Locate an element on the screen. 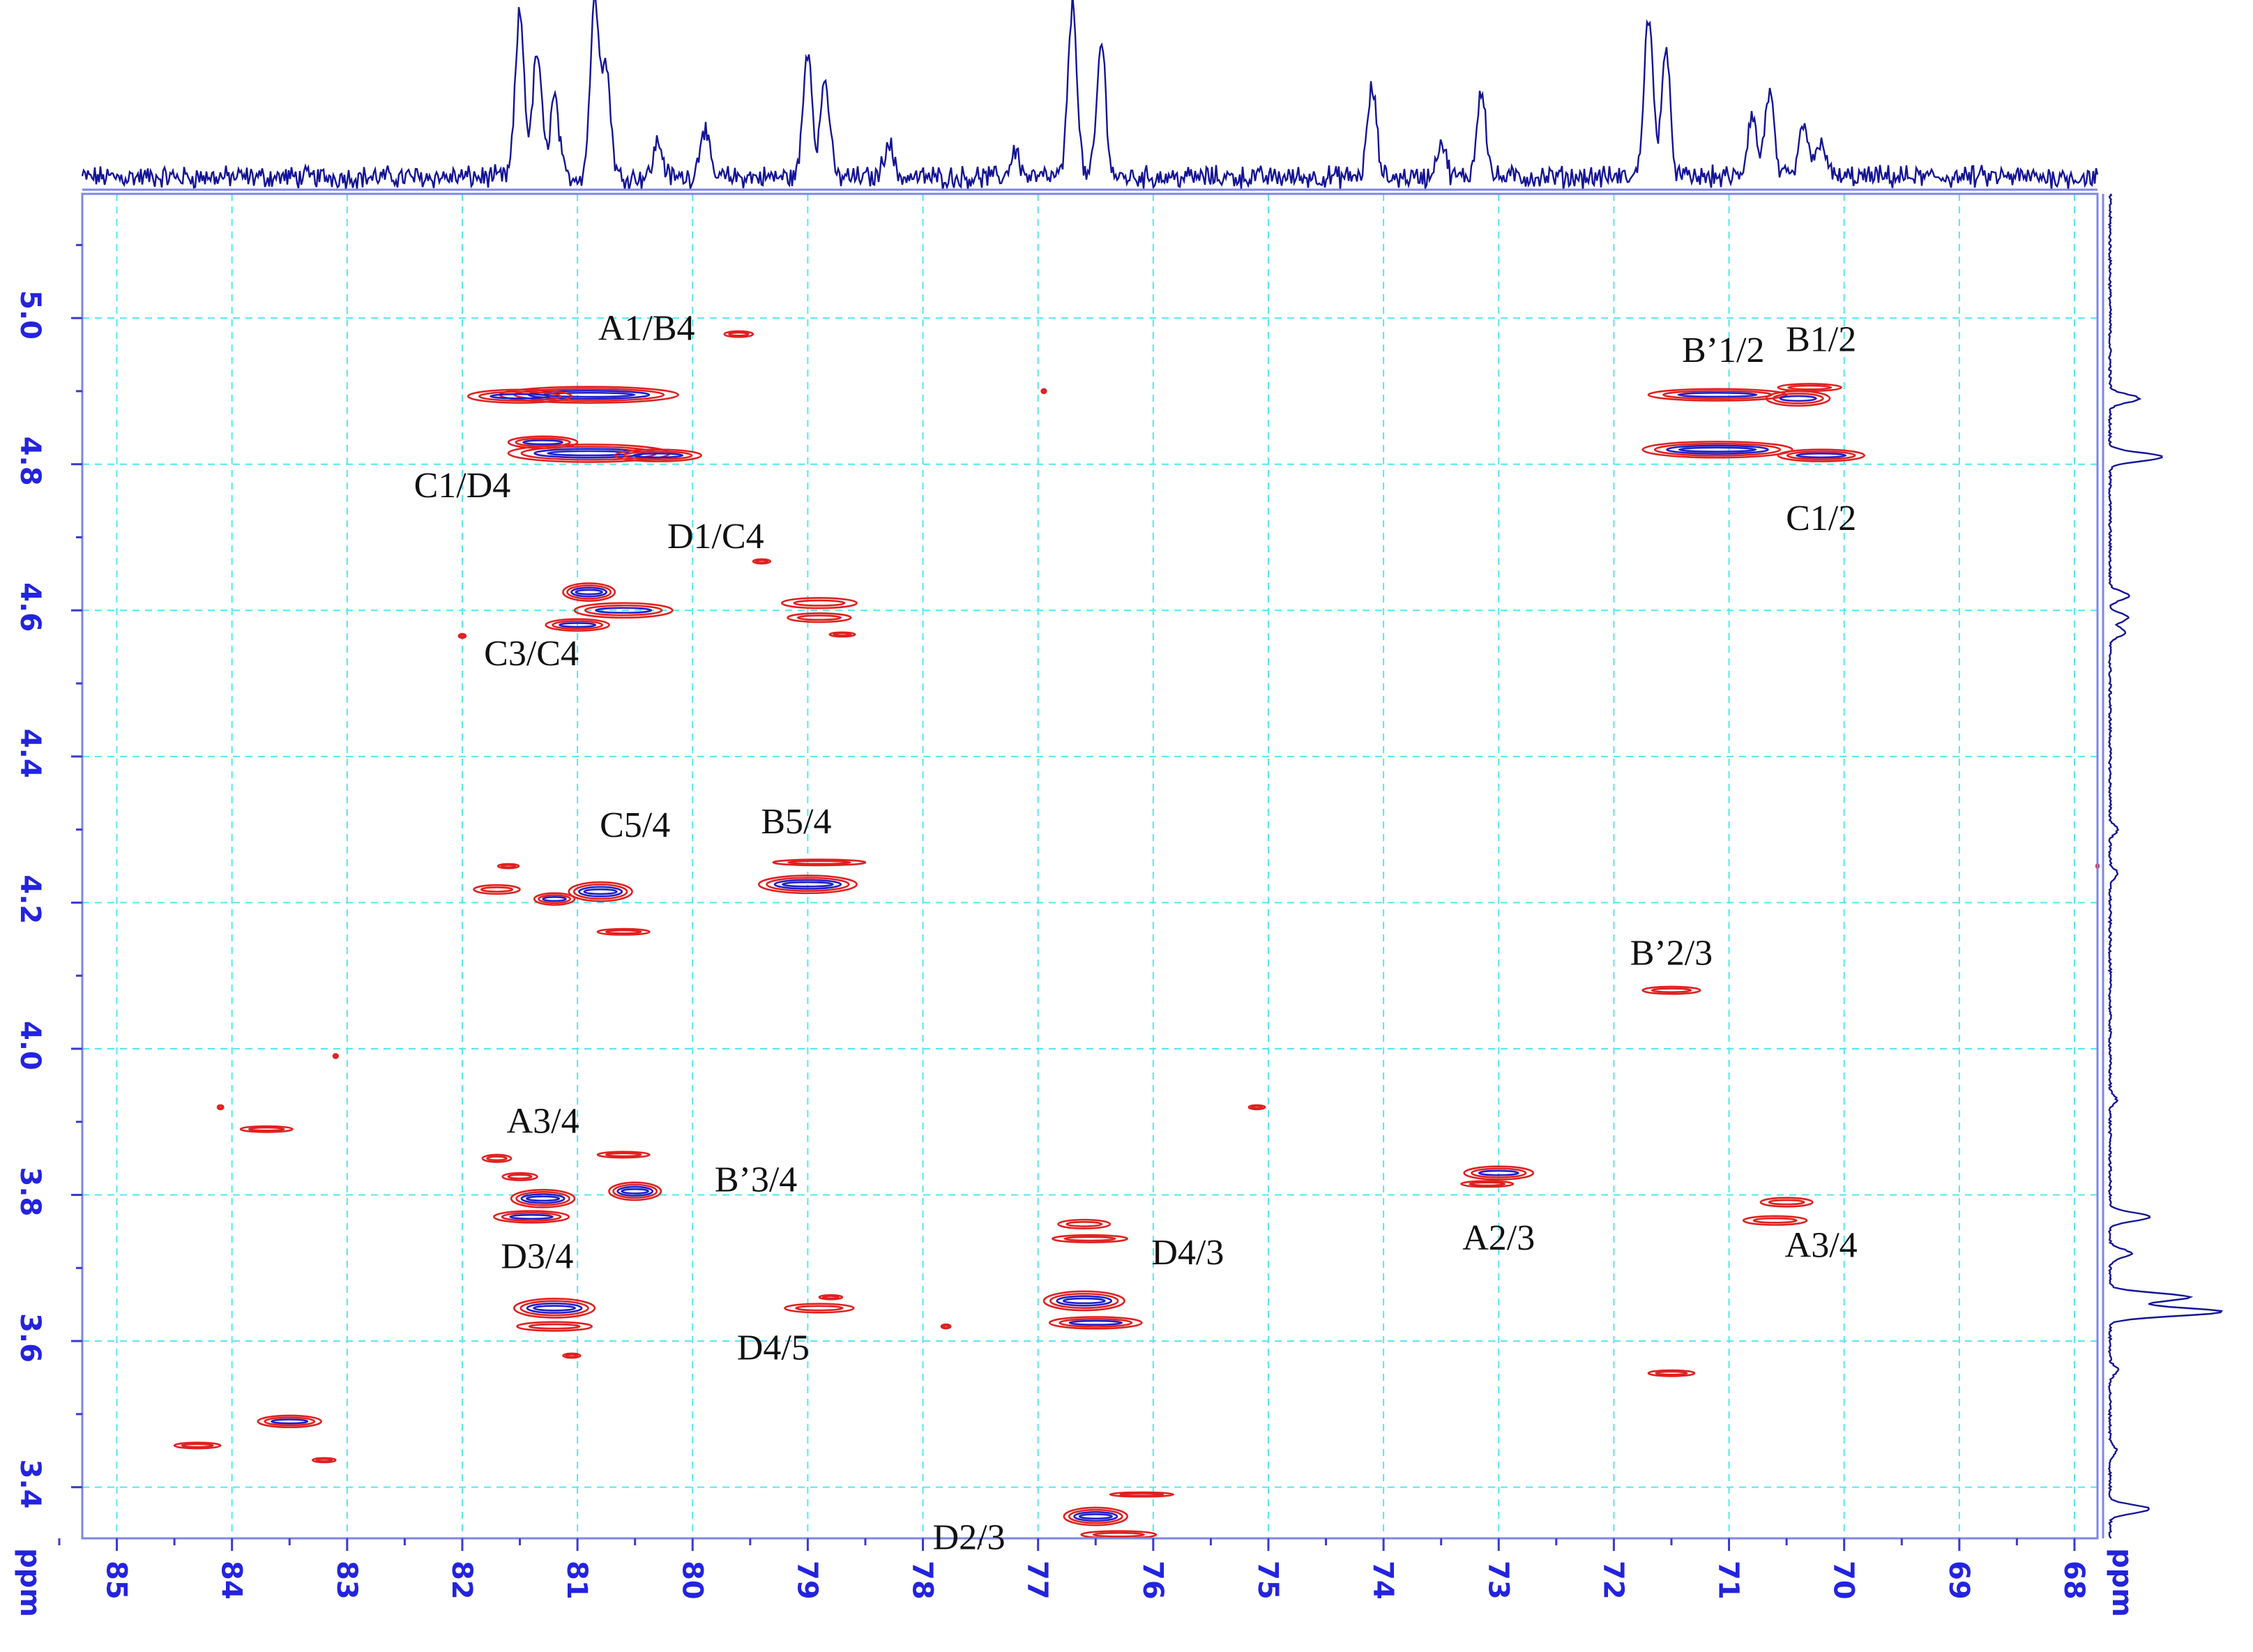 The width and height of the screenshot is (2253, 1652). peak-label: C1/2 is located at coordinates (1821, 518).